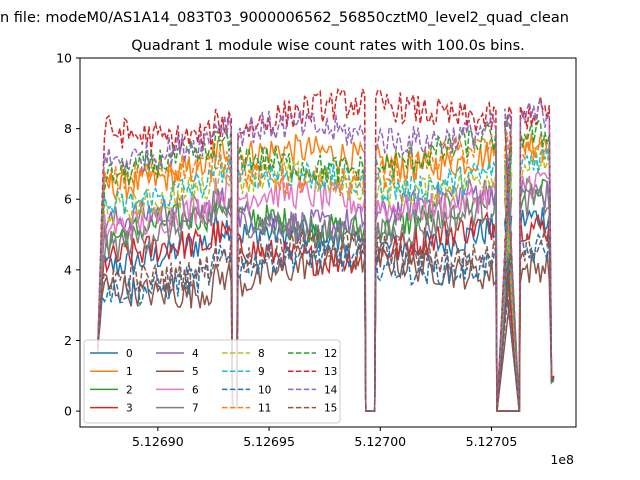  I want to click on legend-label-7: 7, so click(195, 409).